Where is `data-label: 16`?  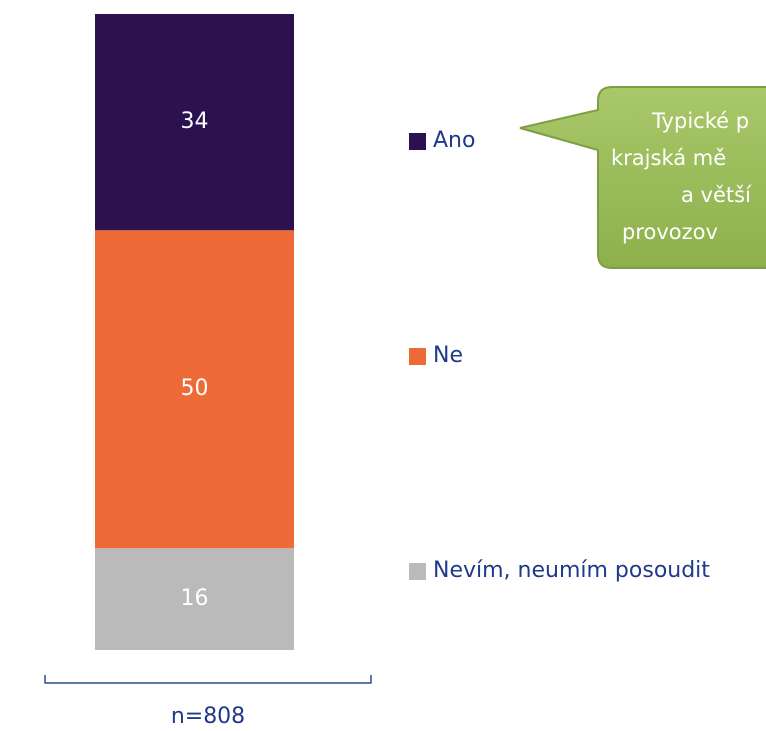
data-label: 16 is located at coordinates (195, 598).